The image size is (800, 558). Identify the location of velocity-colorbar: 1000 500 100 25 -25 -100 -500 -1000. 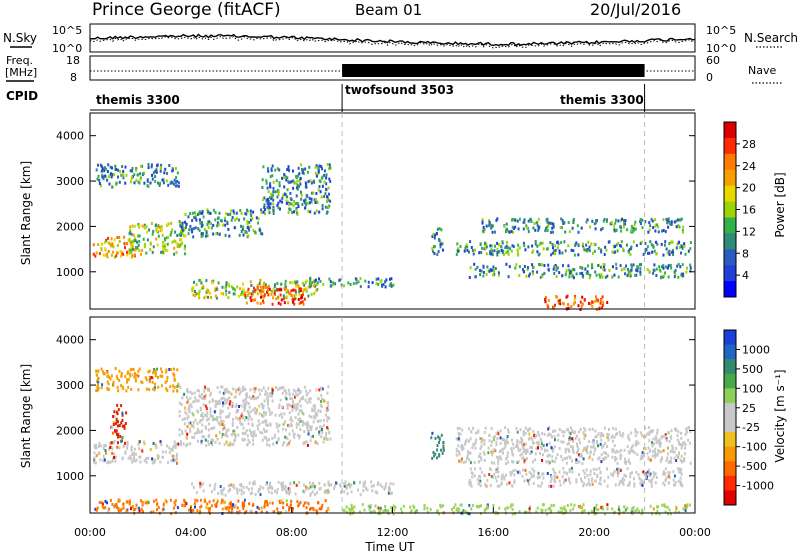
(748, 417).